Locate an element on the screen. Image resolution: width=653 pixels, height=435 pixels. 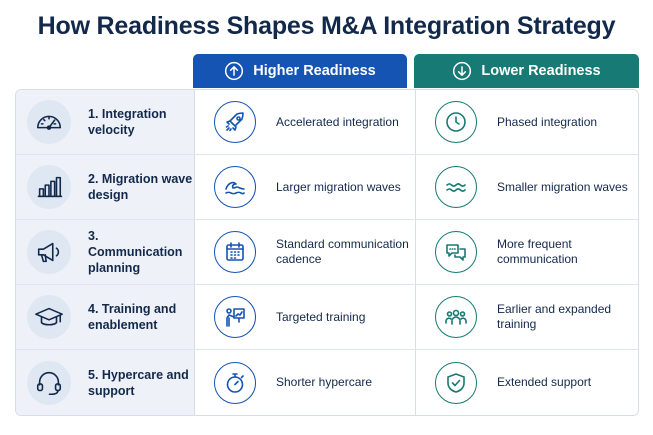
lower-readiness-value: Extended support is located at coordinates (544, 382).